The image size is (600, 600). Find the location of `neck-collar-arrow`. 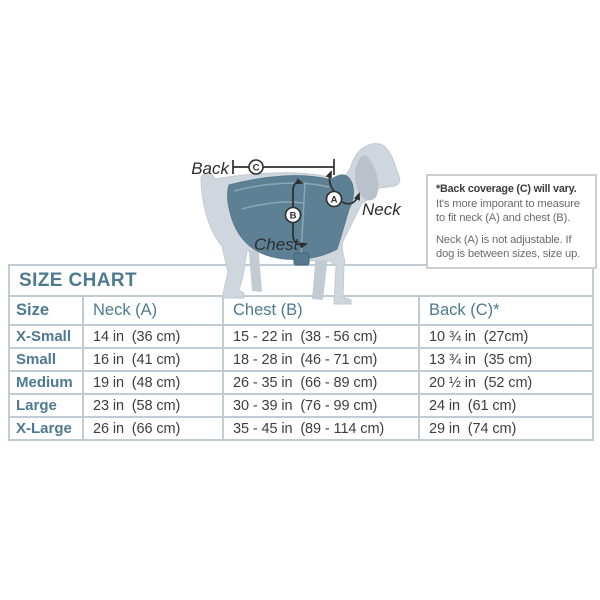

neck-collar-arrow is located at coordinates (330, 181).